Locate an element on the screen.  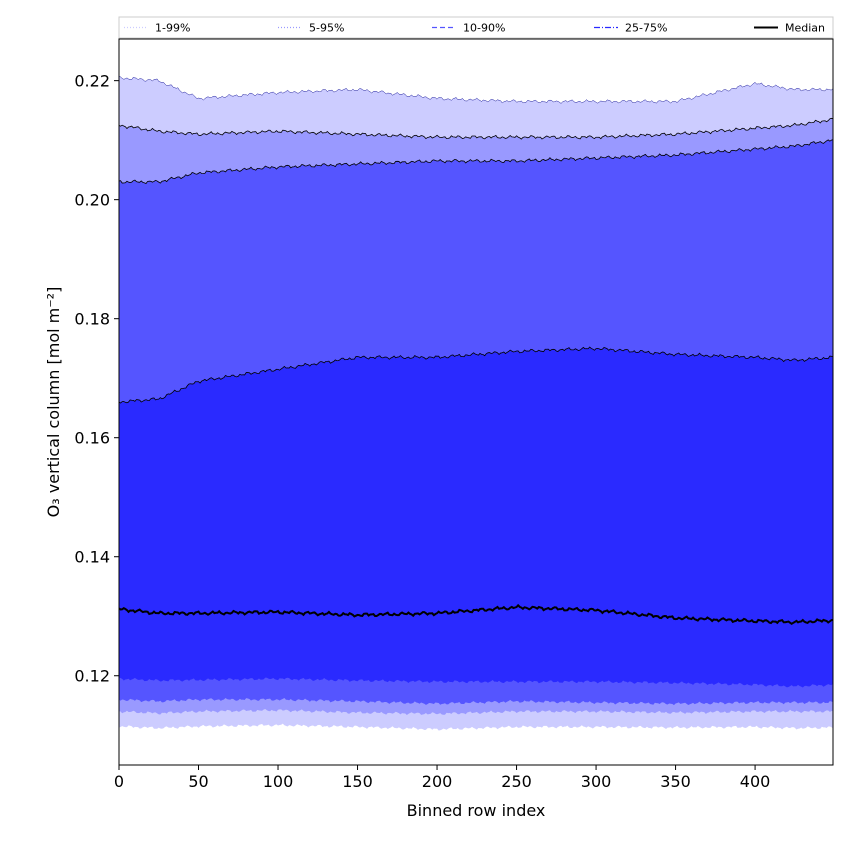
y-tick-label: 0.14 is located at coordinates (92, 557).